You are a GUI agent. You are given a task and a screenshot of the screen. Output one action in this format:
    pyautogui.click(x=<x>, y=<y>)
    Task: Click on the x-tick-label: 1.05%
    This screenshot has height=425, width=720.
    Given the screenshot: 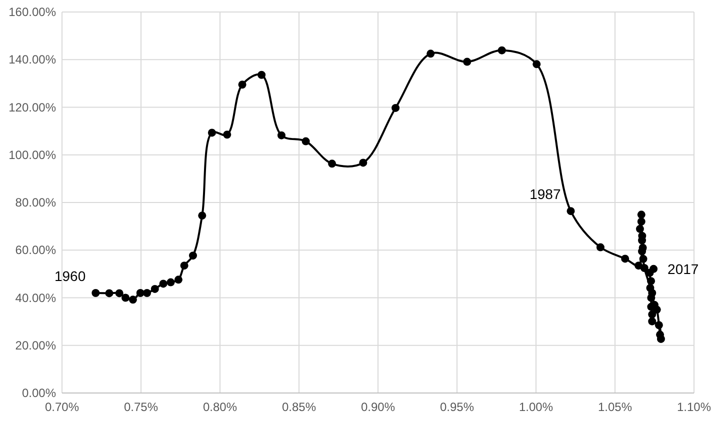 What is the action you would take?
    pyautogui.click(x=615, y=407)
    